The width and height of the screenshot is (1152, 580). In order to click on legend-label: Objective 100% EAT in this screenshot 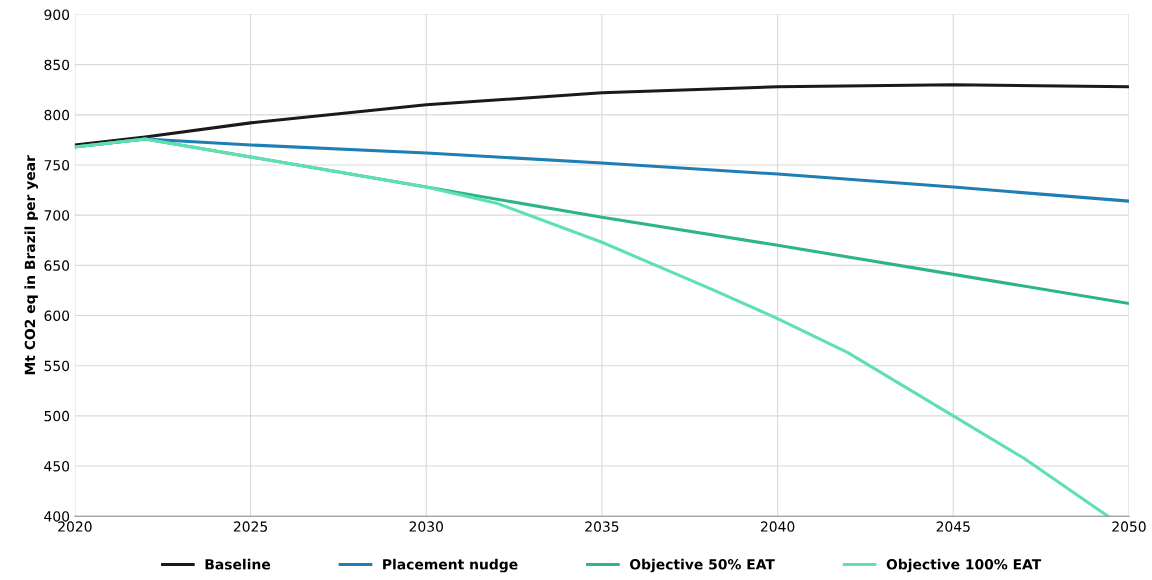, I will do `click(964, 565)`.